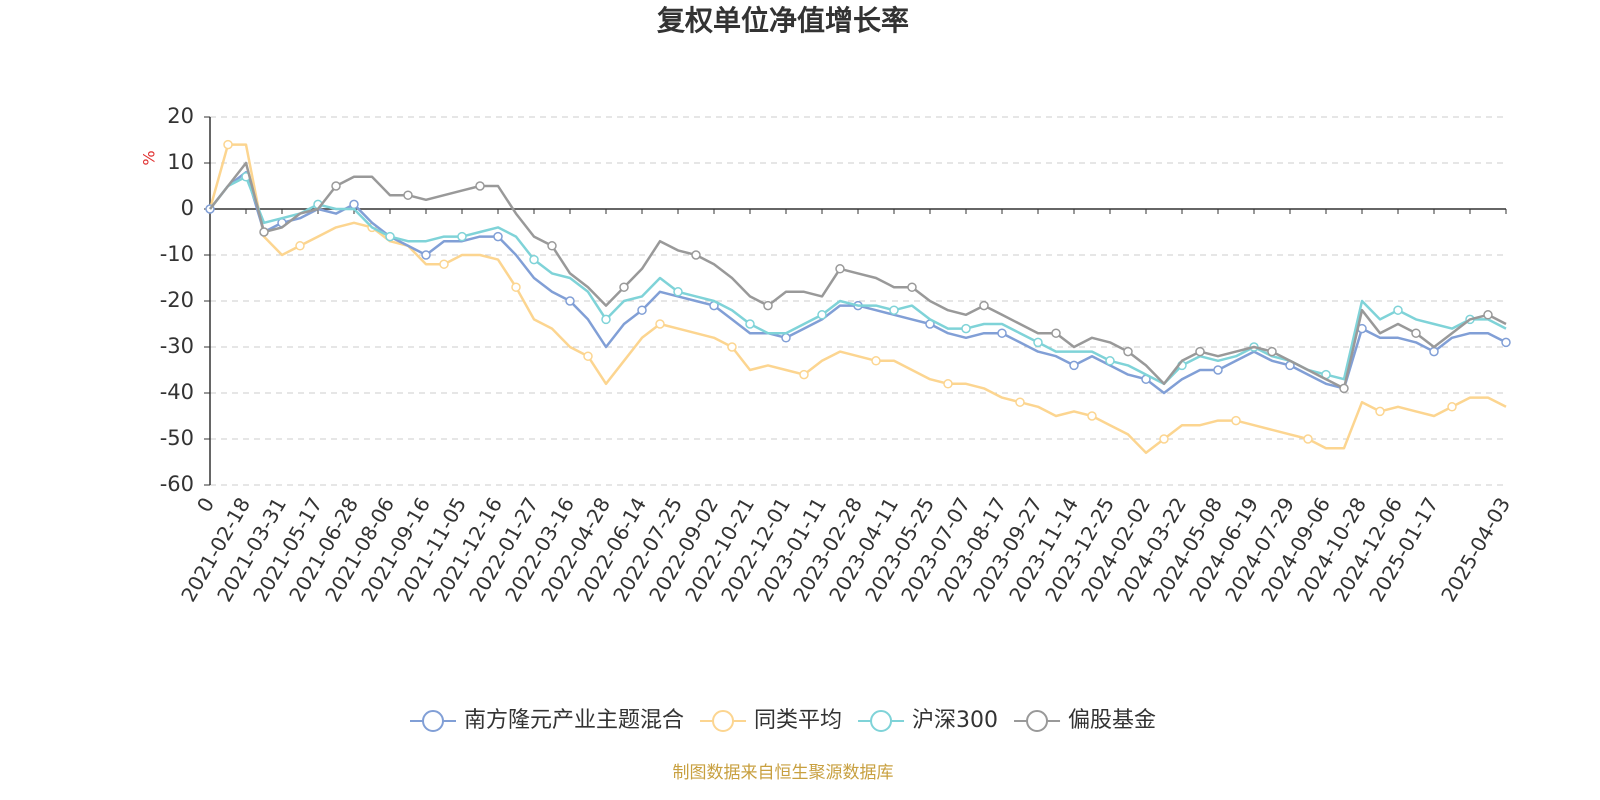 This screenshot has width=1600, height=800. What do you see at coordinates (177, 484) in the screenshot?
I see `y-tick-label: -60` at bounding box center [177, 484].